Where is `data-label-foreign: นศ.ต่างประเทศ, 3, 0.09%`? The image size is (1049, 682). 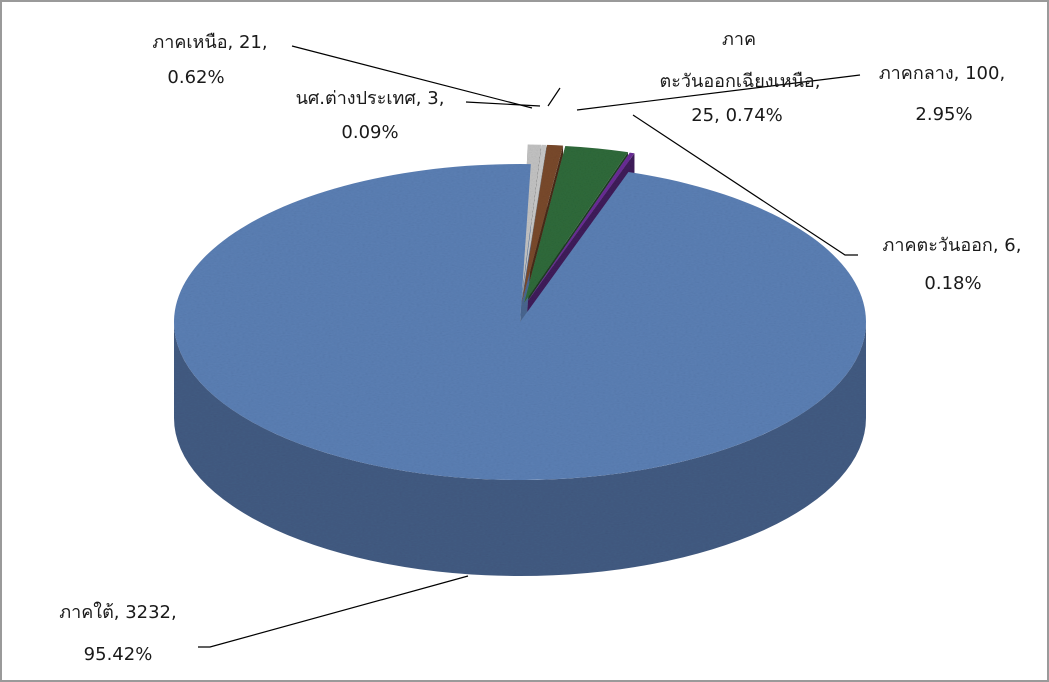 data-label-foreign: นศ.ต่างประเทศ, 3, 0.09% is located at coordinates (370, 115).